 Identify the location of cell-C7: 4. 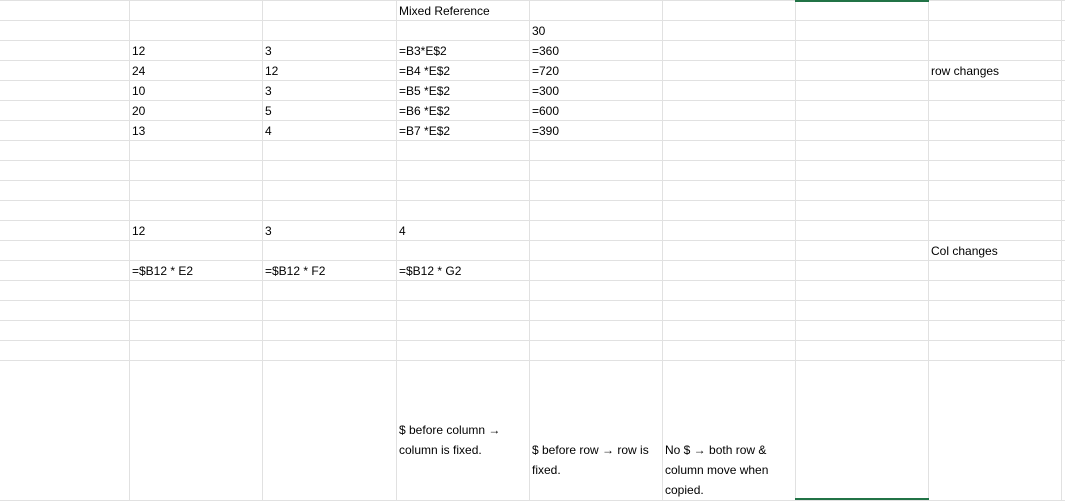
(268, 131).